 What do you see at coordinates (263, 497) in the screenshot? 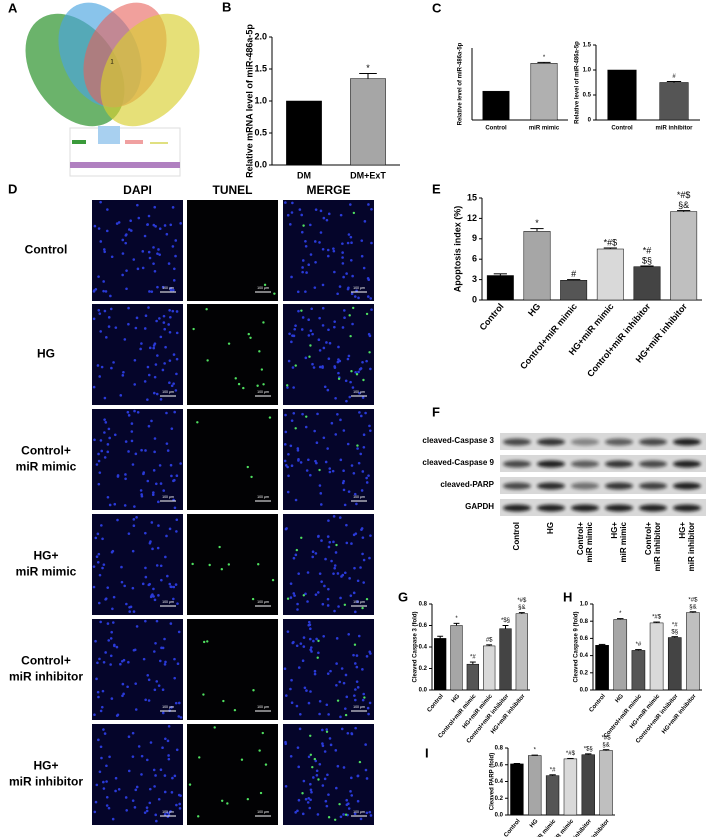
I see `scale-bar-label: 100 μm` at bounding box center [263, 497].